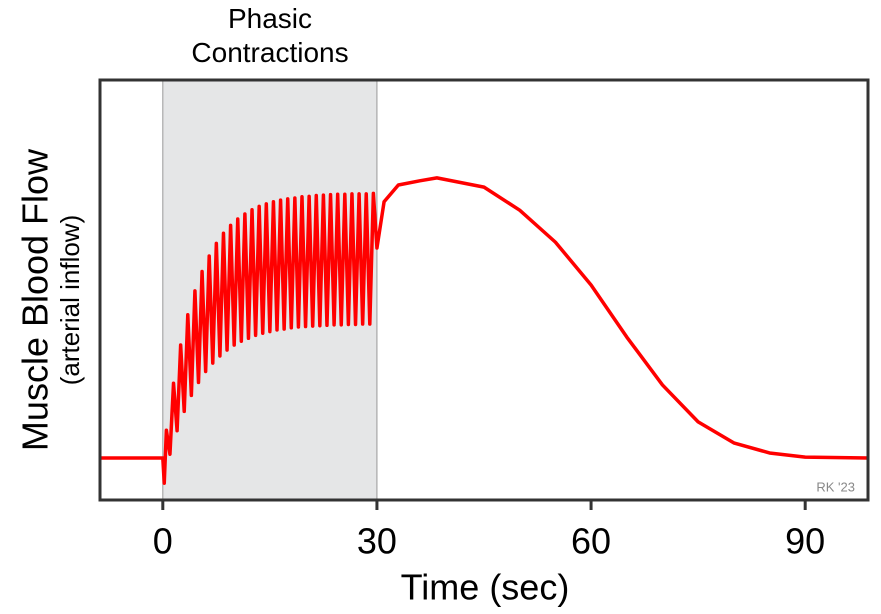 Image resolution: width=881 pixels, height=614 pixels. Describe the element at coordinates (835, 486) in the screenshot. I see `credit: RK '23` at that location.